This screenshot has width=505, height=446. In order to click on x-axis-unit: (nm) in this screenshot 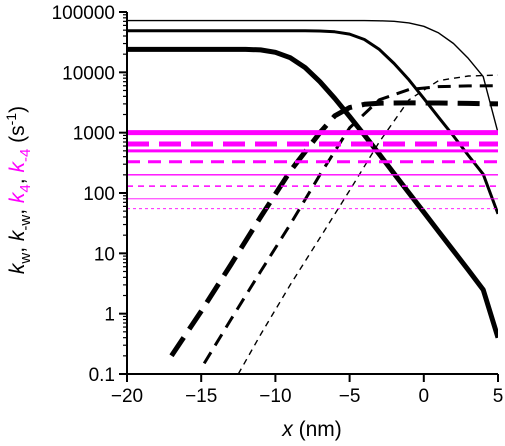, I will do `click(317, 429)`.